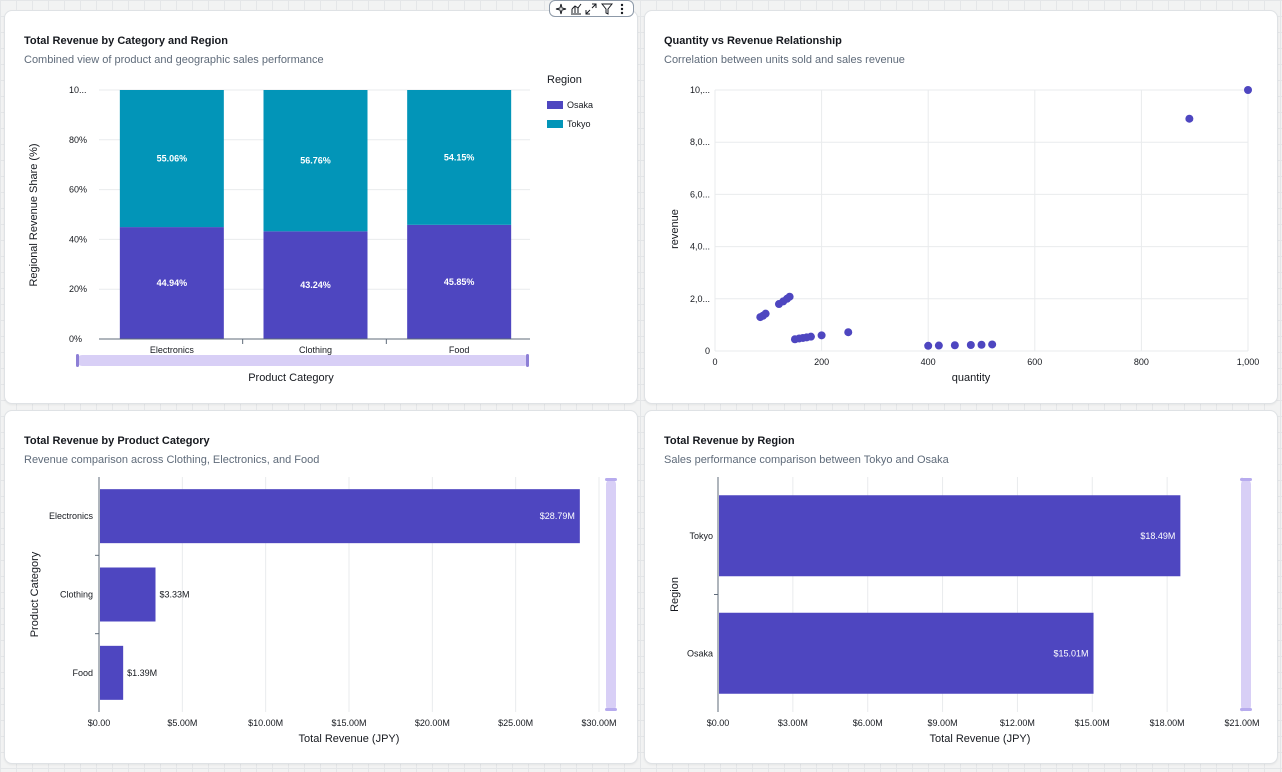 The height and width of the screenshot is (772, 1282). What do you see at coordinates (126, 41) in the screenshot?
I see `chart-title: Total Revenue by Category and Region` at bounding box center [126, 41].